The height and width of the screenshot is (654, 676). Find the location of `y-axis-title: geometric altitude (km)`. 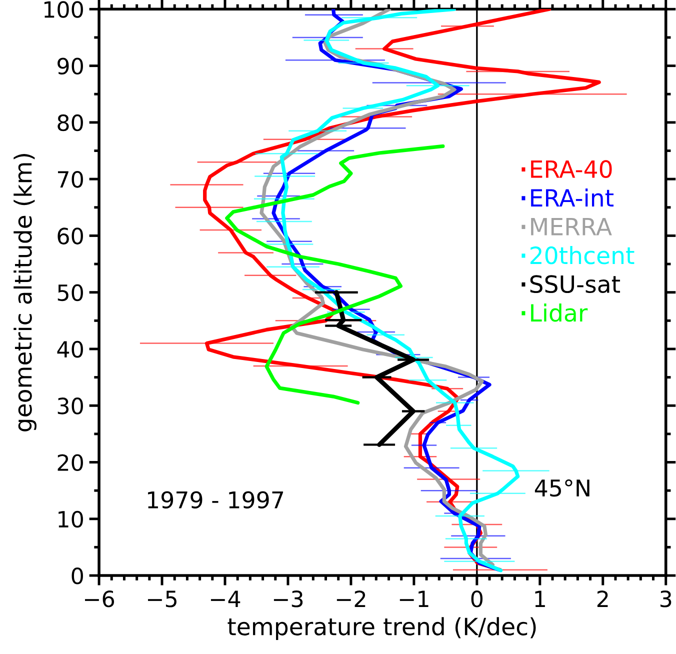

y-axis-title: geometric altitude (km) is located at coordinates (25, 293).